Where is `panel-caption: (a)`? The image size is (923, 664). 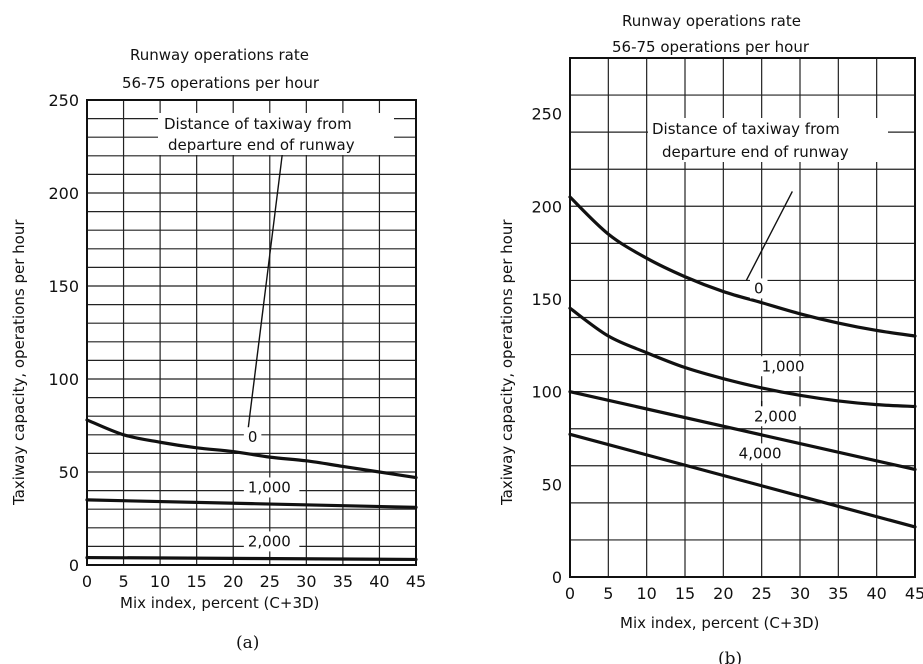
panel-caption: (a) is located at coordinates (247, 643).